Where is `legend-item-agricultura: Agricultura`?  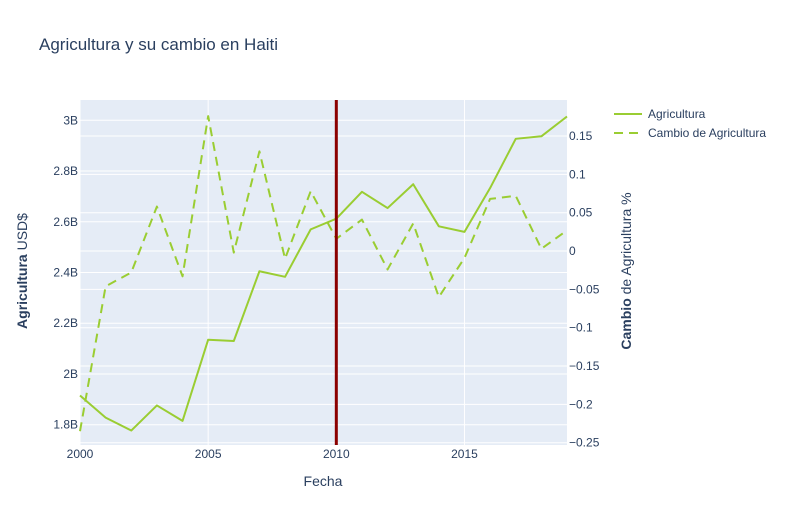
legend-item-agricultura: Agricultura is located at coordinates (660, 114).